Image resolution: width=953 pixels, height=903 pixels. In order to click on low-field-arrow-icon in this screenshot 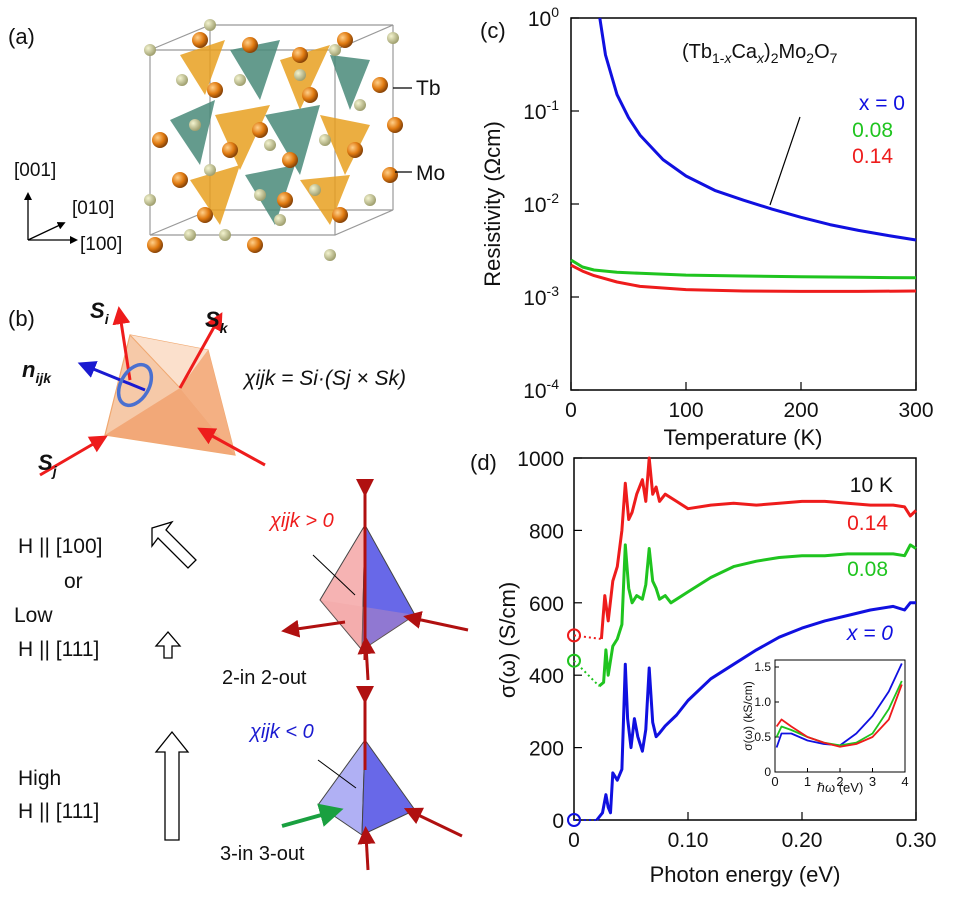, I will do `click(168, 645)`.